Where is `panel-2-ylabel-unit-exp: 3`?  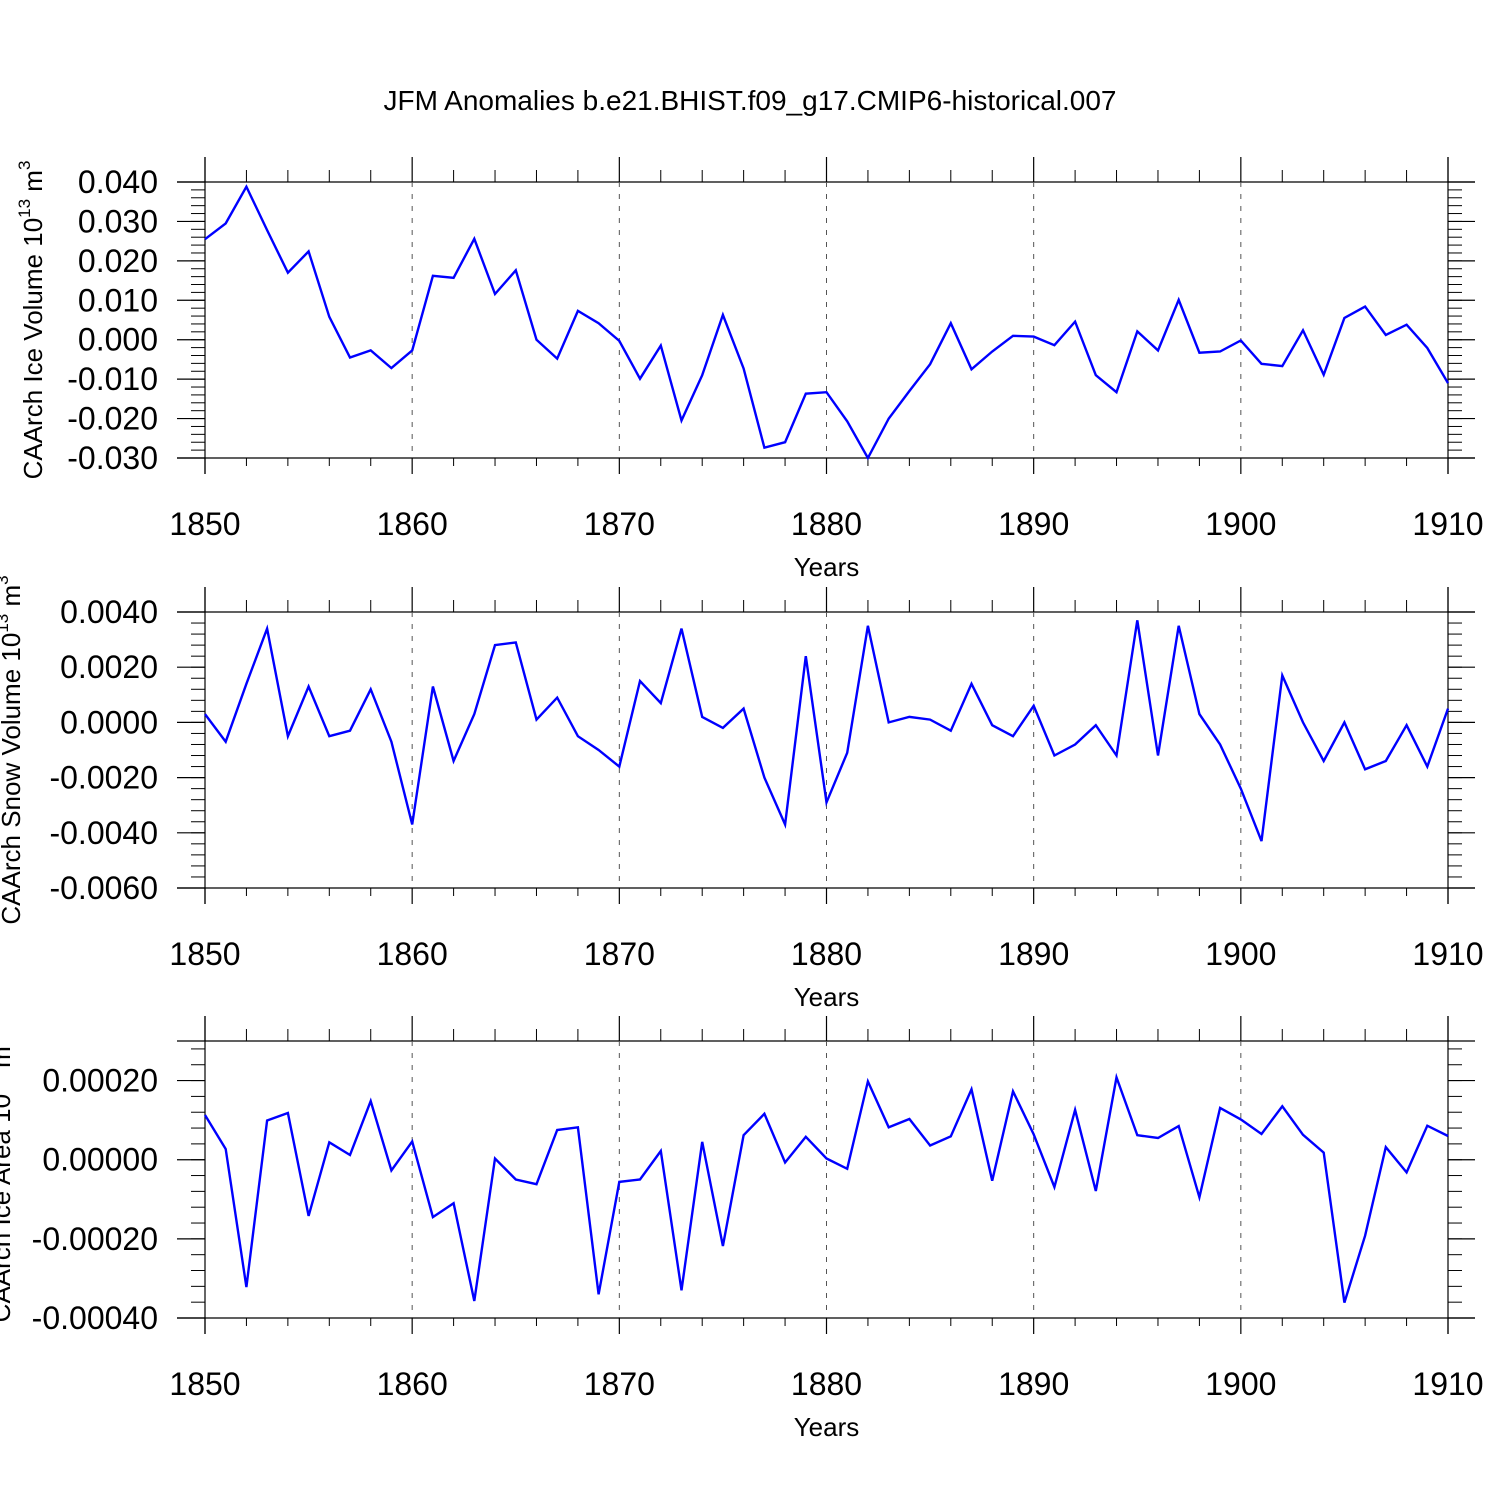
panel-2-ylabel-unit-exp: 3 is located at coordinates (6, 579).